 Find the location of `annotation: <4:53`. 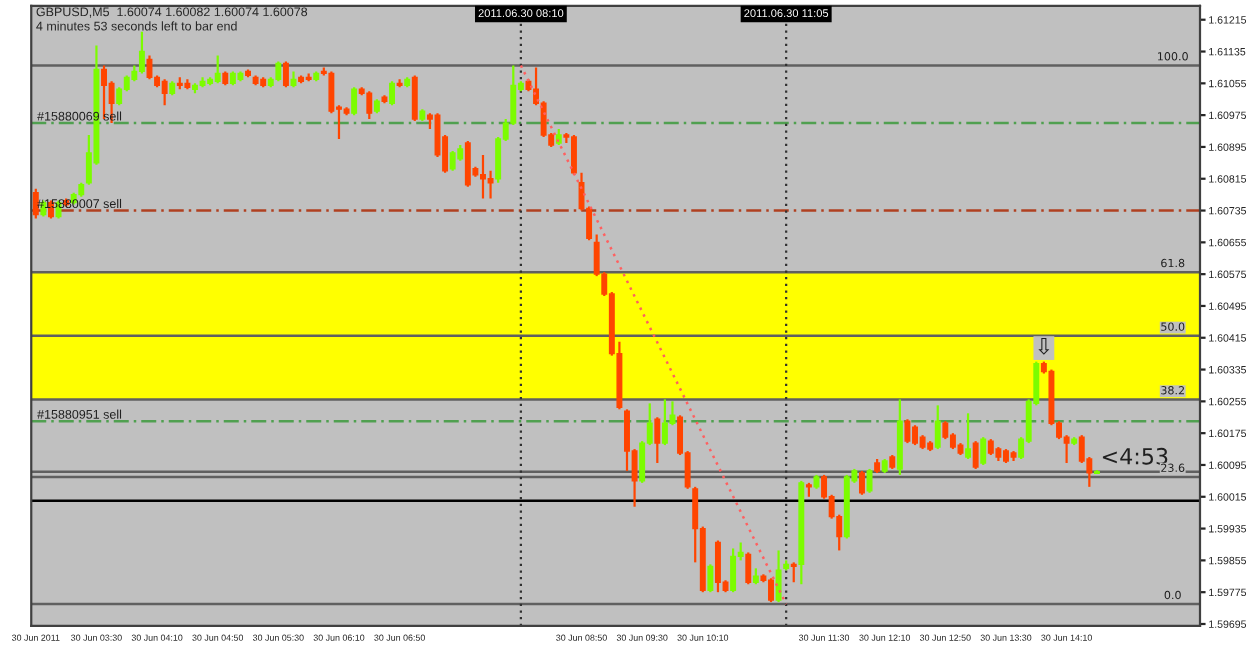

annotation: <4:53 is located at coordinates (1135, 456).